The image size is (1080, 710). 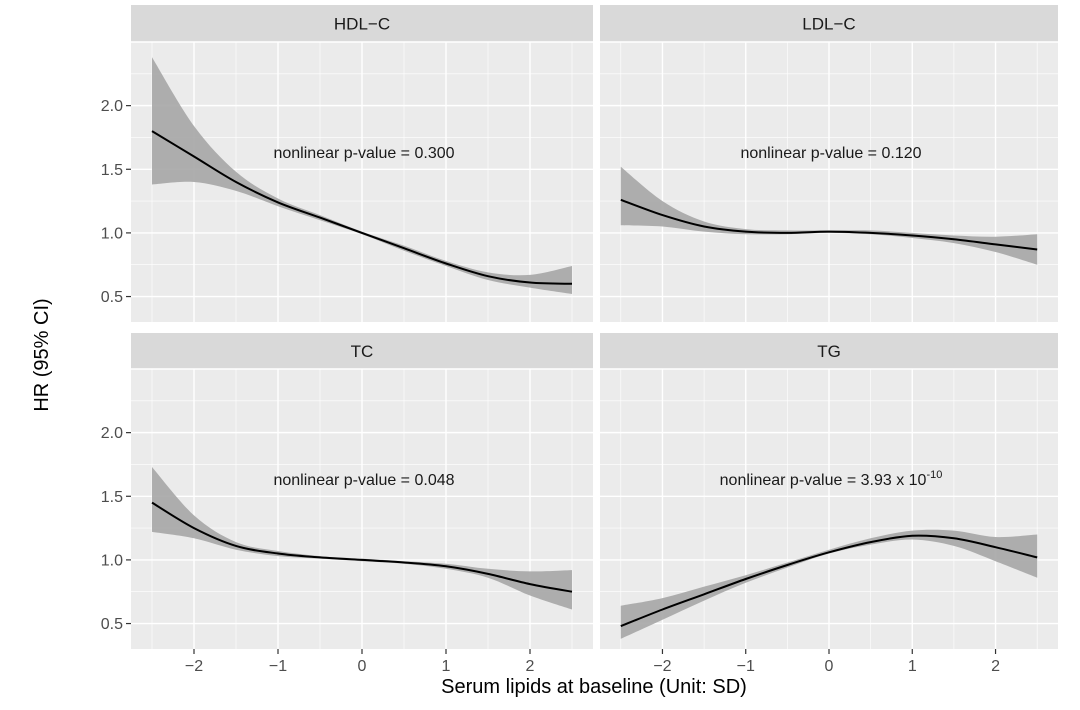 I want to click on y-axis-title: HR (95% CI), so click(x=42, y=354).